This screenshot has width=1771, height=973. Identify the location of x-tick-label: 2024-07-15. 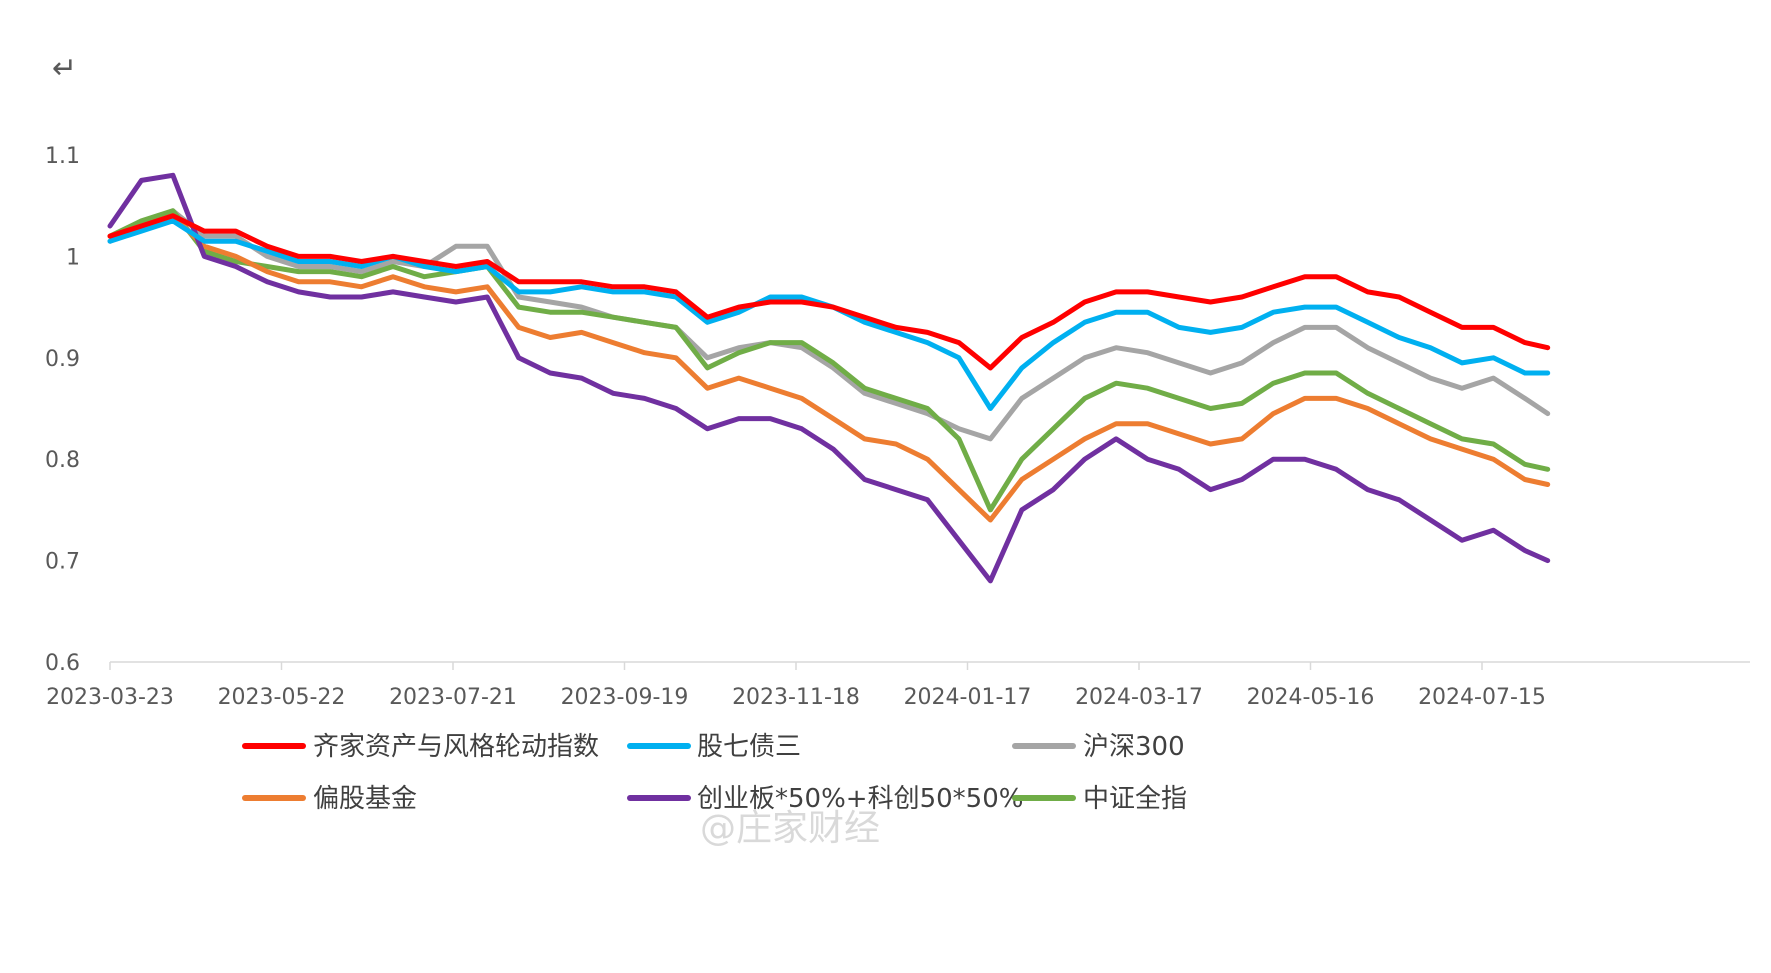
(1482, 697).